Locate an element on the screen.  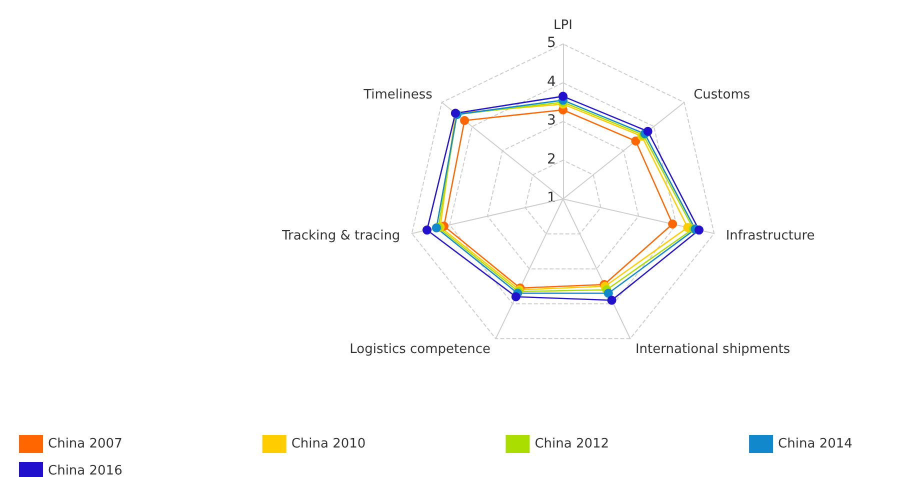
legend-label: China 2012 is located at coordinates (572, 444).